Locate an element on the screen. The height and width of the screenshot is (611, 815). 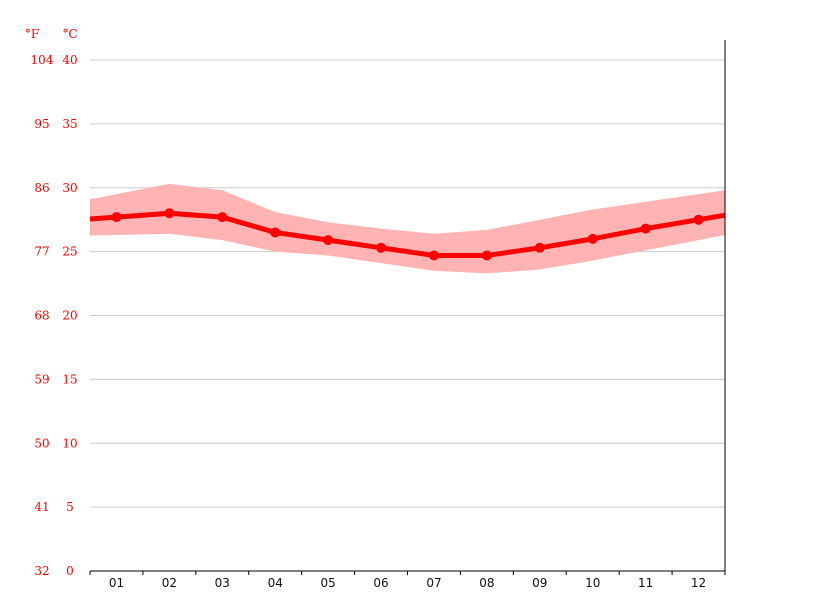
fahrenheit-tick-label: 86 is located at coordinates (41, 188).